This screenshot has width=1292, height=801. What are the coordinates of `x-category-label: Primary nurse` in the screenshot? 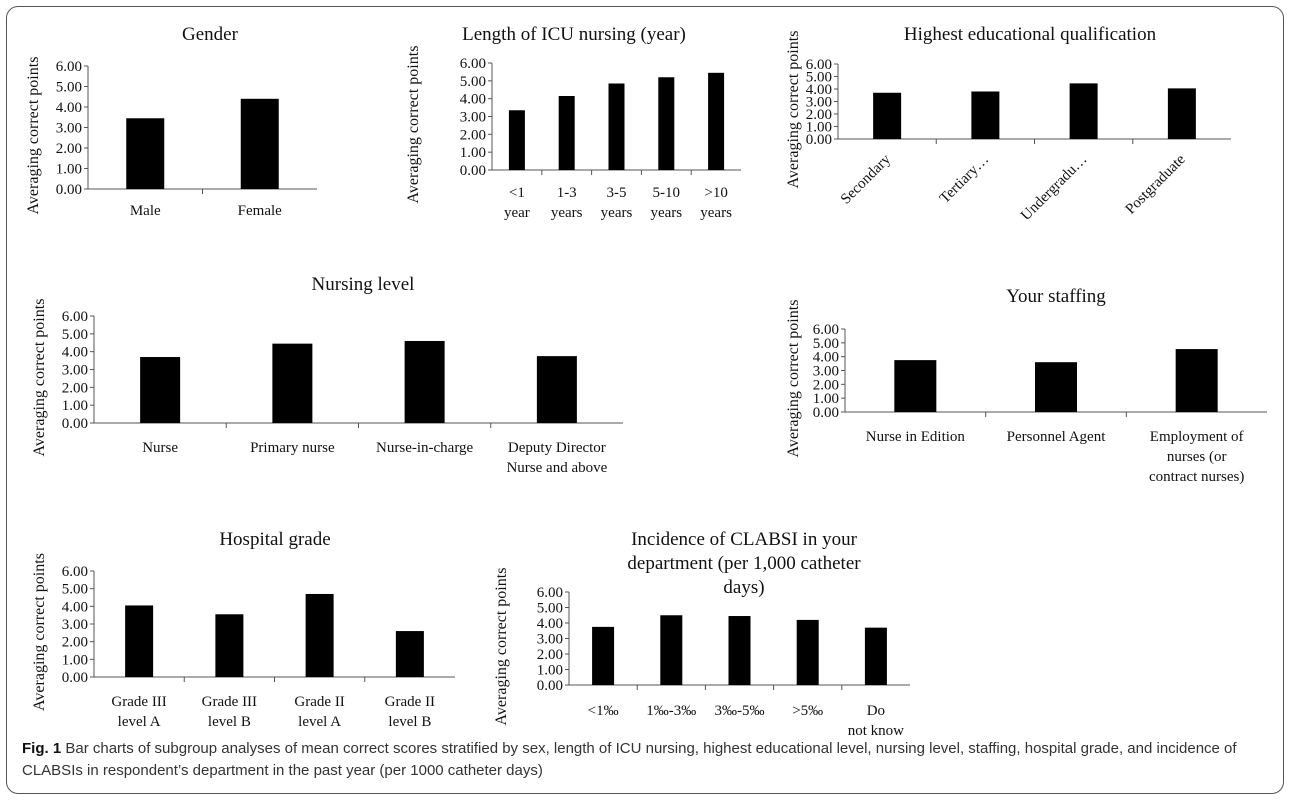 It's located at (292, 448).